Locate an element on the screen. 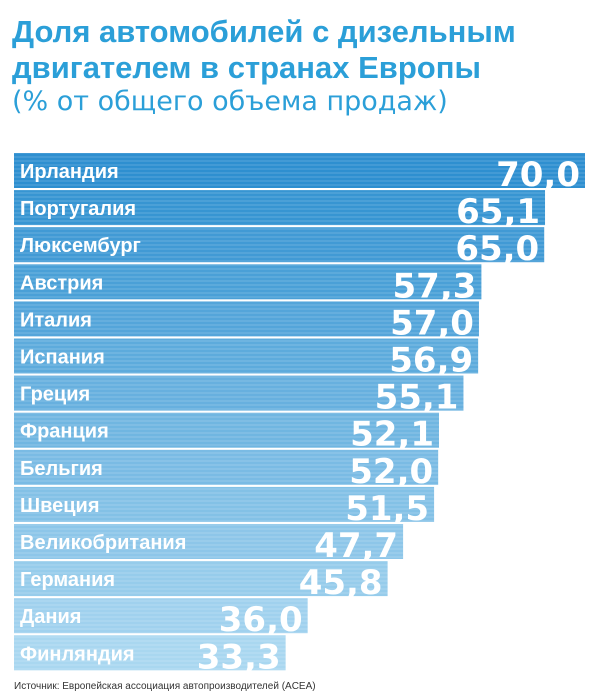 The image size is (600, 700). category-label: Великобритания is located at coordinates (103, 543).